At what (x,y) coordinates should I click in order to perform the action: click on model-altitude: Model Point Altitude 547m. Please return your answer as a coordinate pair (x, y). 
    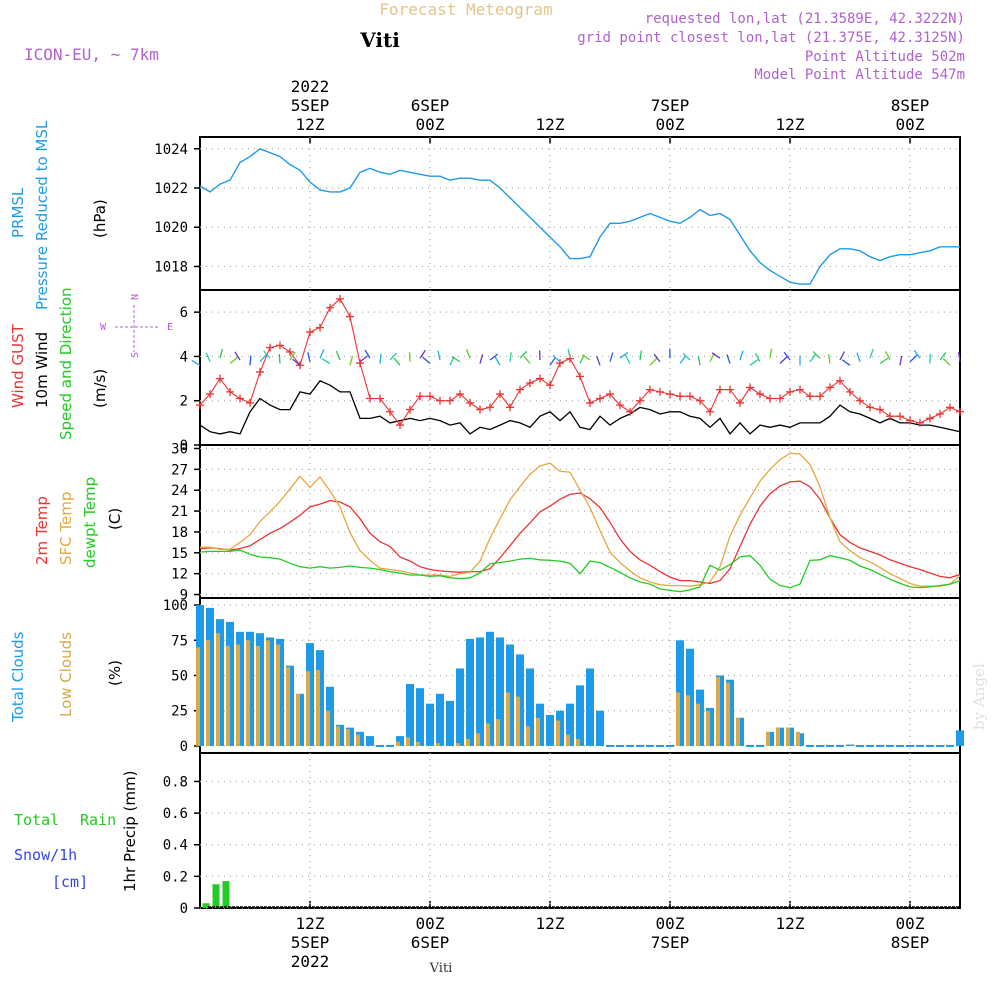
    Looking at the image, I should click on (859, 75).